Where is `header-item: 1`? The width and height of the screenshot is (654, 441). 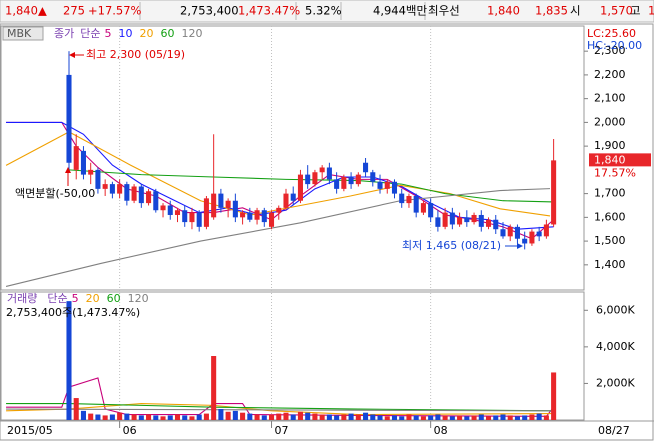 header-item: 1 is located at coordinates (651, 11).